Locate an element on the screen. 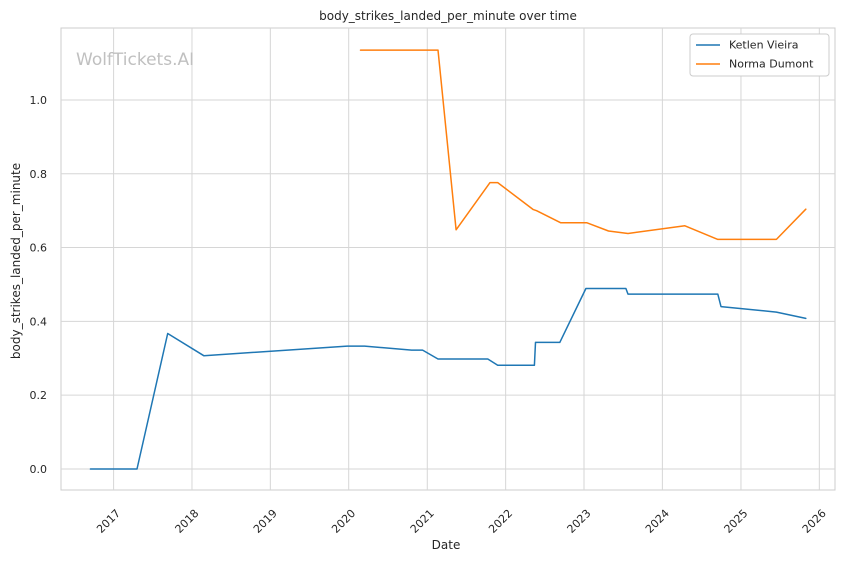 Image resolution: width=844 pixels, height=561 pixels. x-tick-label: 2020 is located at coordinates (343, 521).